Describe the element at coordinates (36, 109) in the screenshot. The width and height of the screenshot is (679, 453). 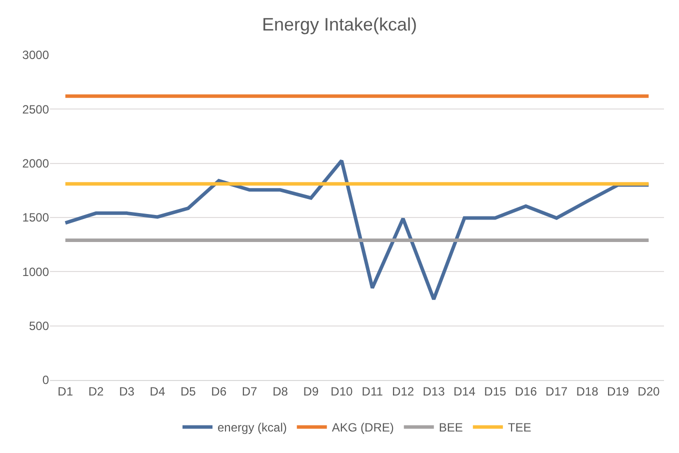
I see `y-tick-label: 2500` at that location.